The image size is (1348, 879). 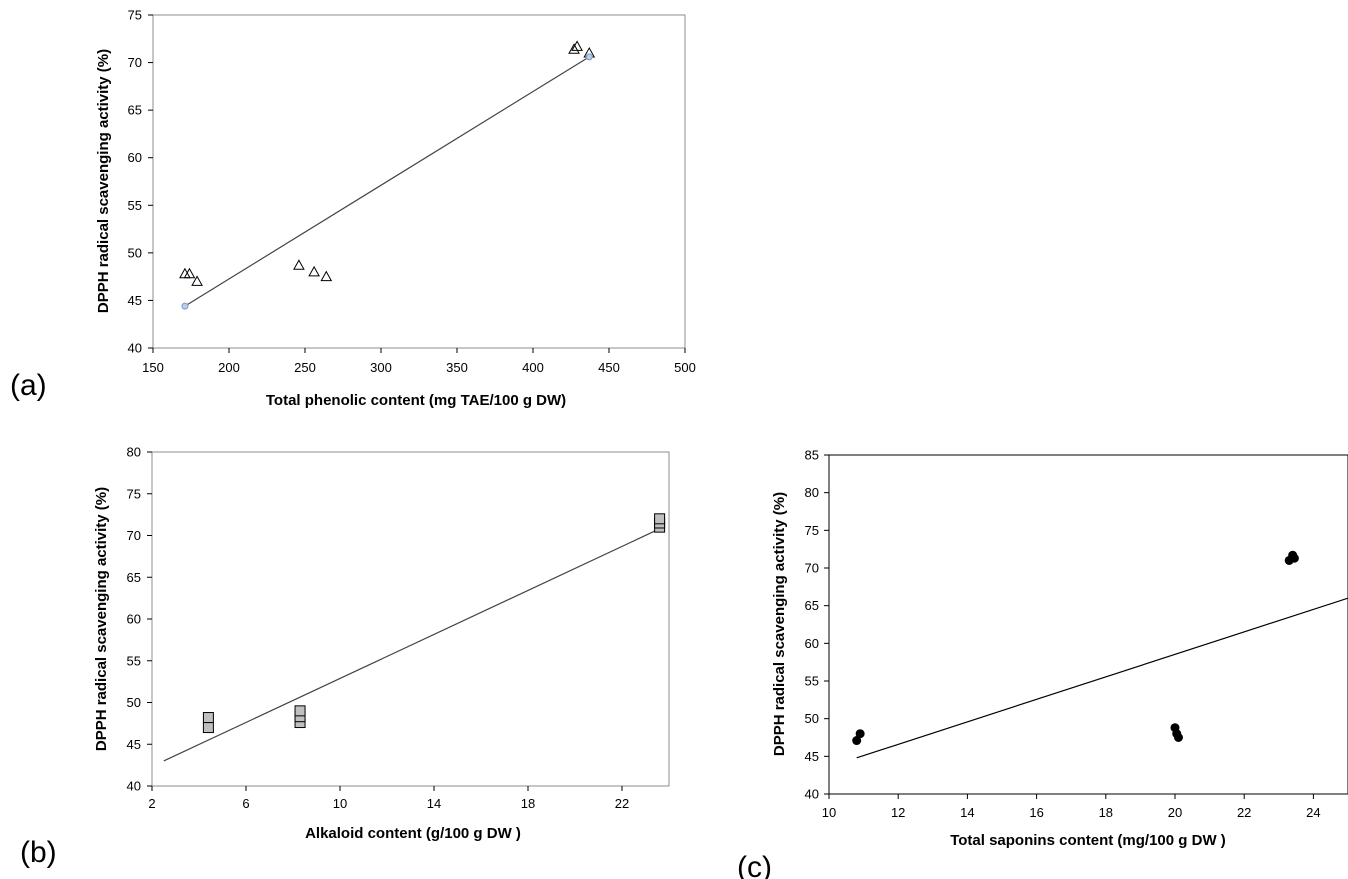 I want to click on trendline-end-marker, so click(x=589, y=57).